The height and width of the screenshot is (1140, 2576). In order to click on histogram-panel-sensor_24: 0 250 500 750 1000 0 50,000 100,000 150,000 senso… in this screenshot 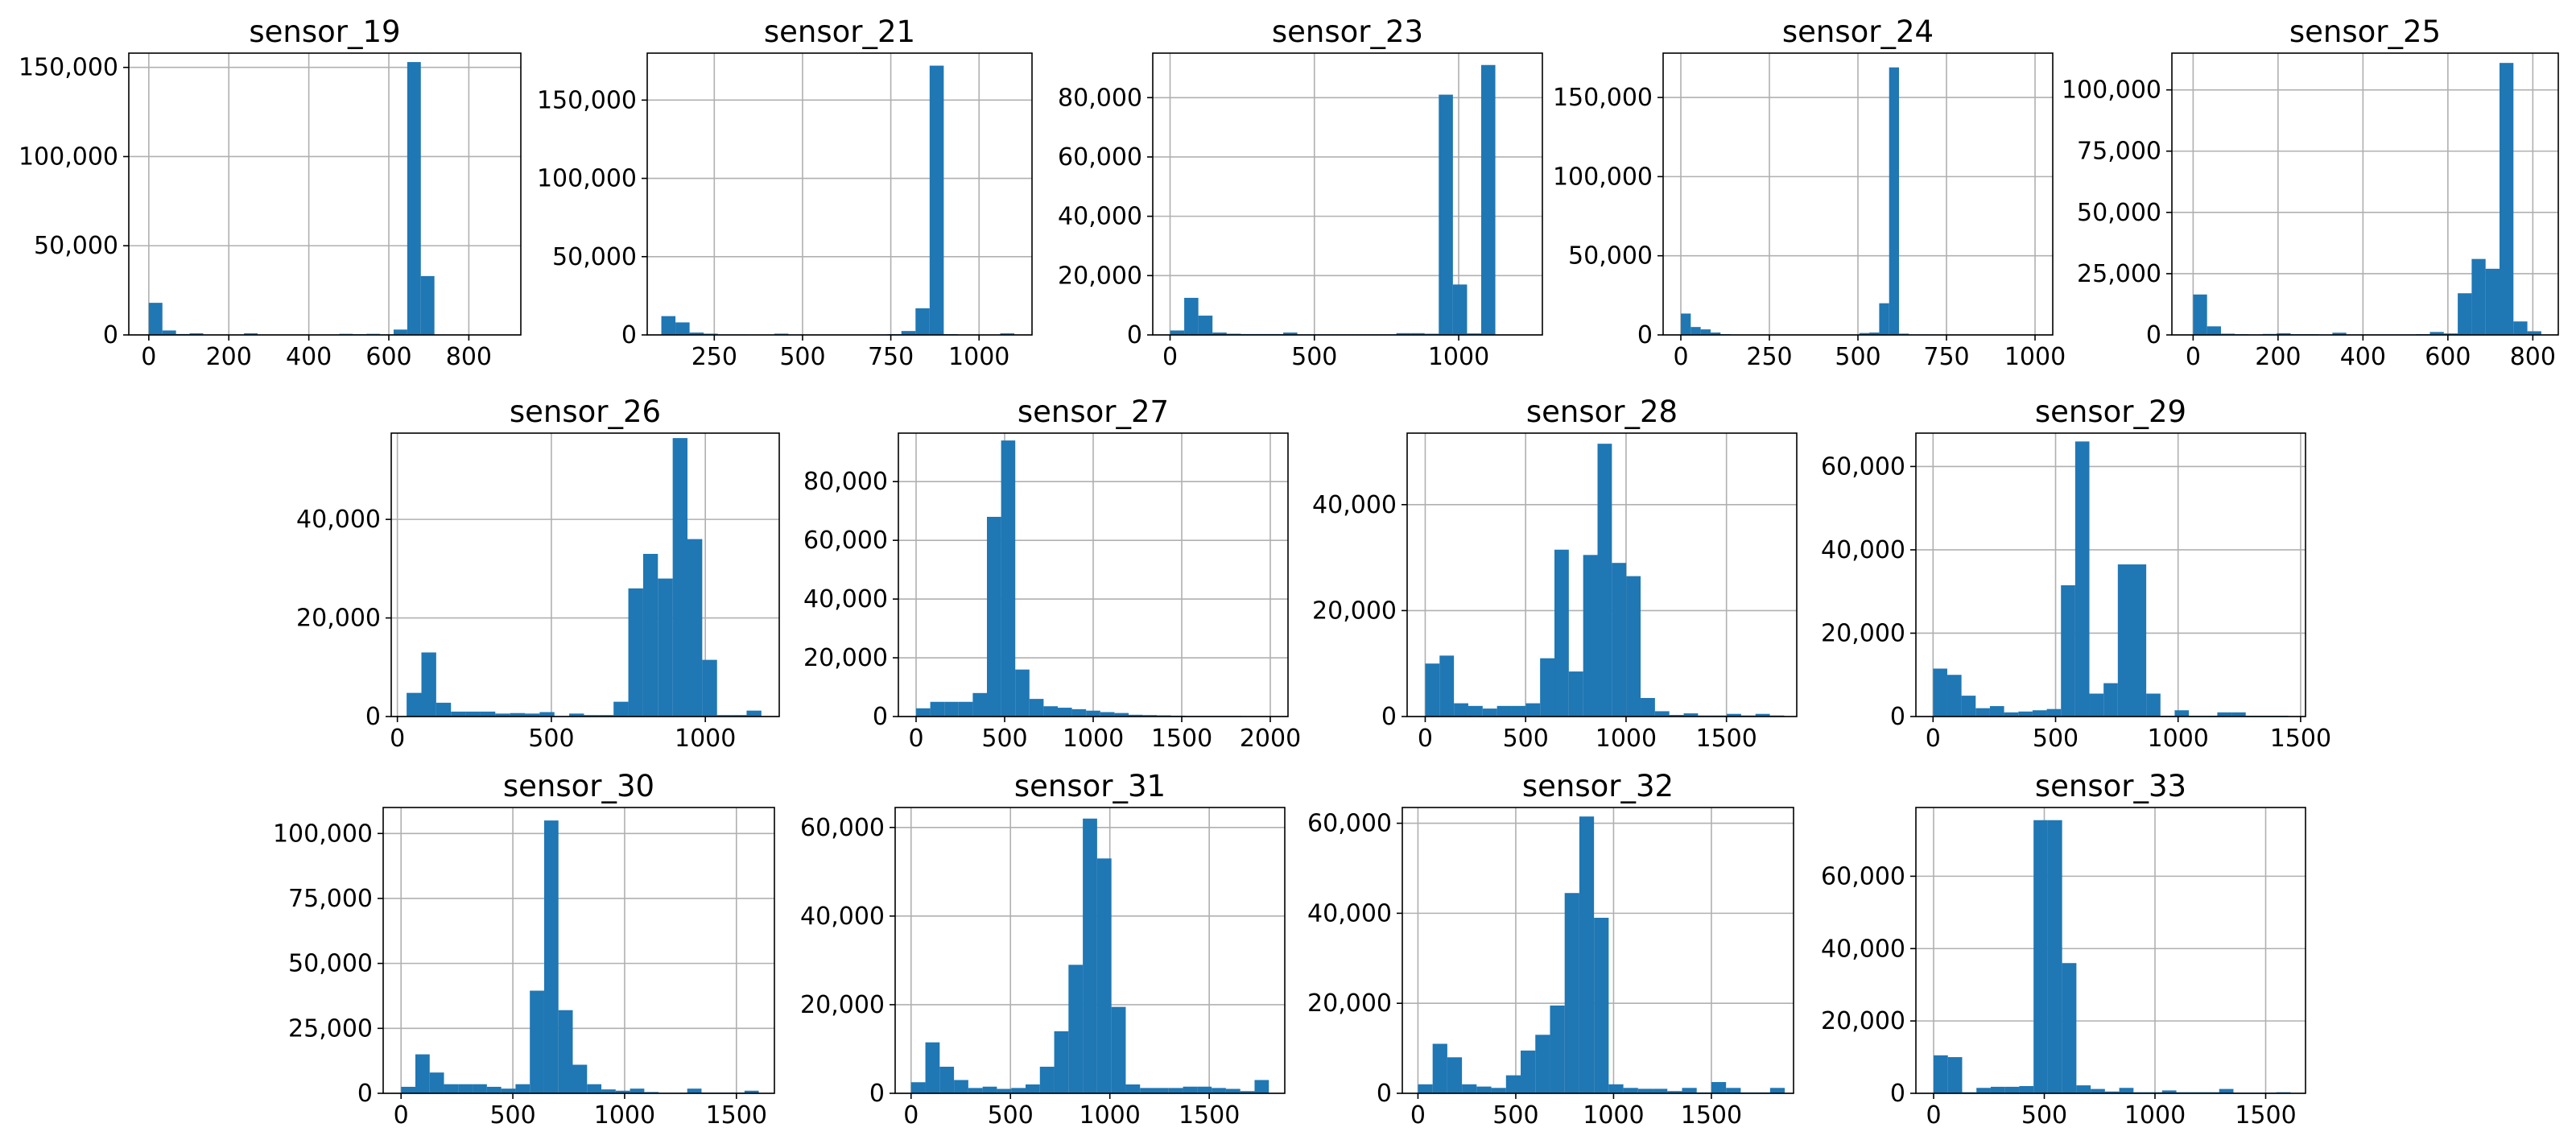, I will do `click(1809, 192)`.